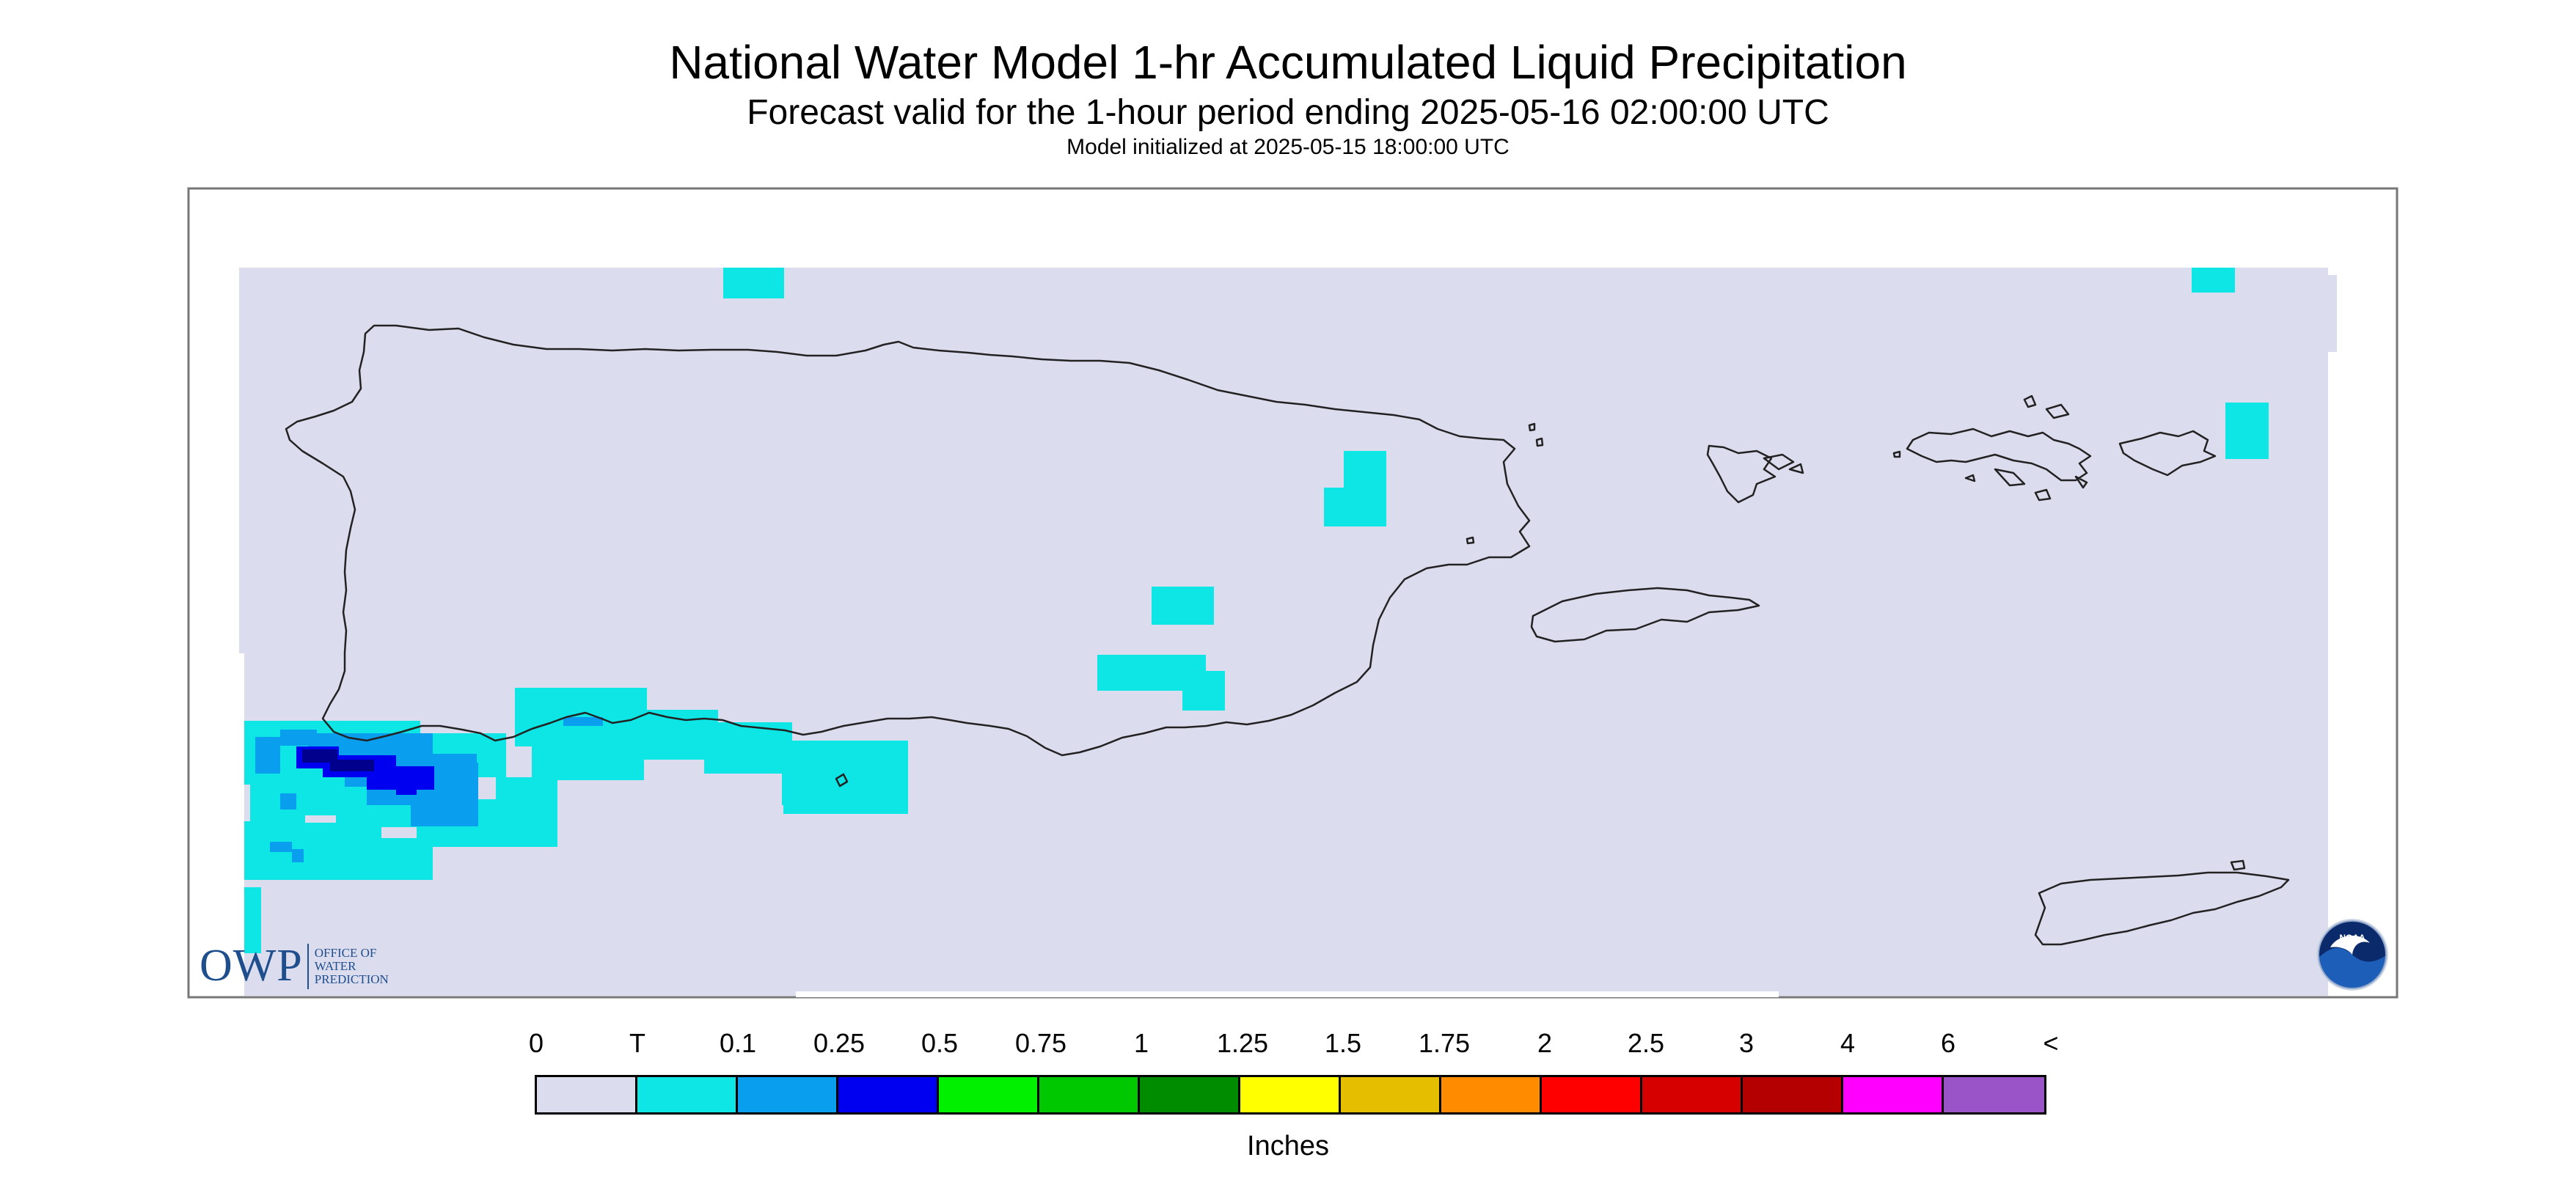 The image size is (2576, 1182). Describe the element at coordinates (1343, 1043) in the screenshot. I see `legend-tick: 1.5` at that location.